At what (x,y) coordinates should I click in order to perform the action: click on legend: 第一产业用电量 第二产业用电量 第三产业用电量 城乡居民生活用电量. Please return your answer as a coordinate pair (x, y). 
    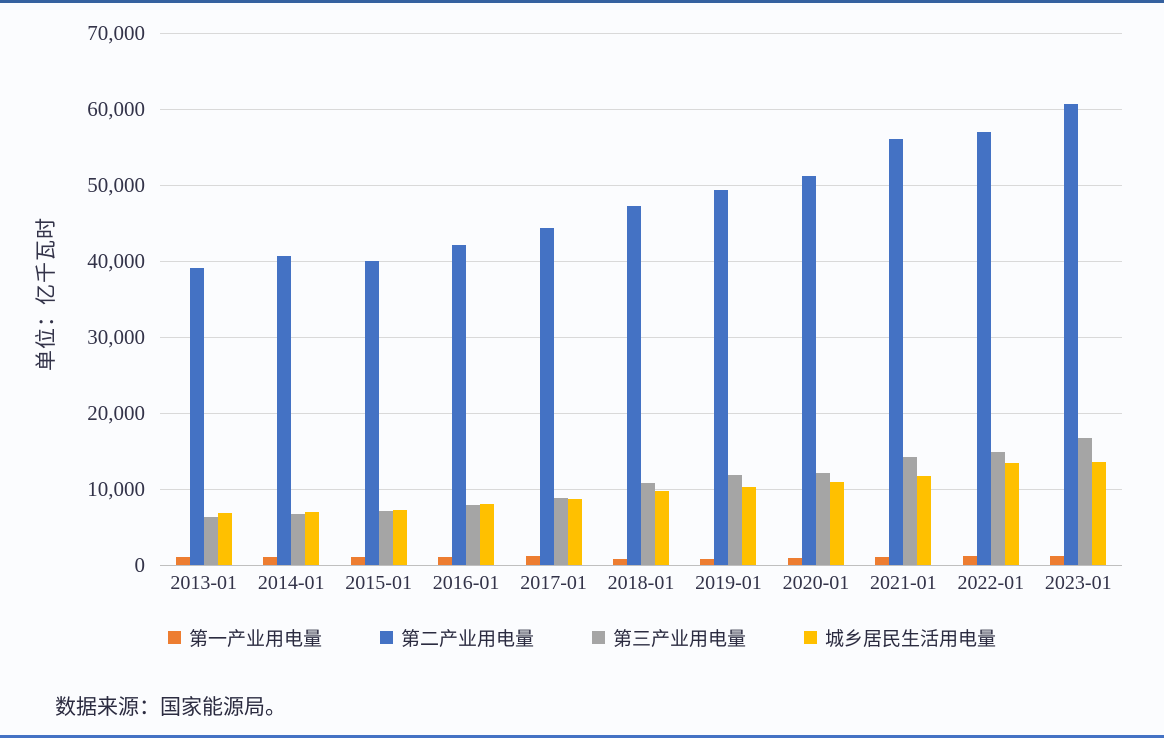
    Looking at the image, I should click on (582, 637).